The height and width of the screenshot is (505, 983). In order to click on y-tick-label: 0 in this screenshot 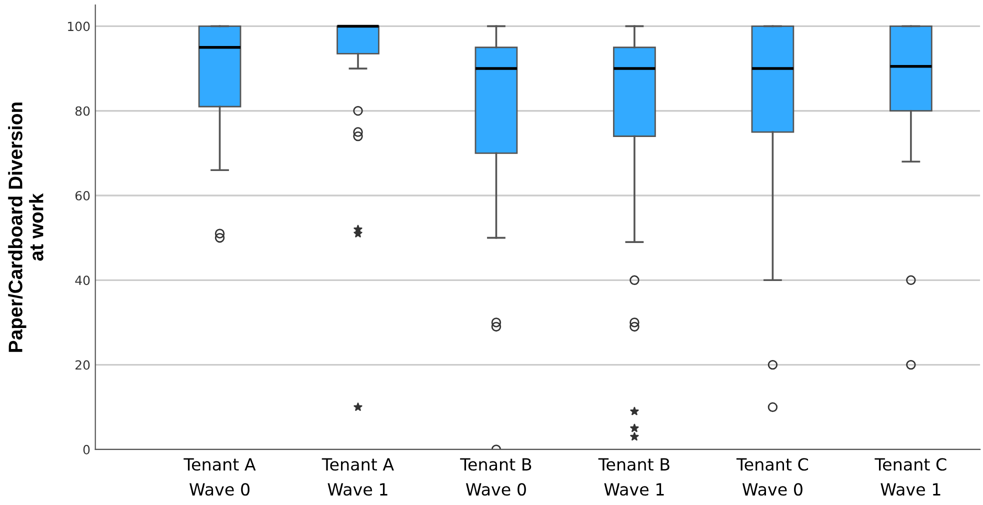, I will do `click(86, 449)`.